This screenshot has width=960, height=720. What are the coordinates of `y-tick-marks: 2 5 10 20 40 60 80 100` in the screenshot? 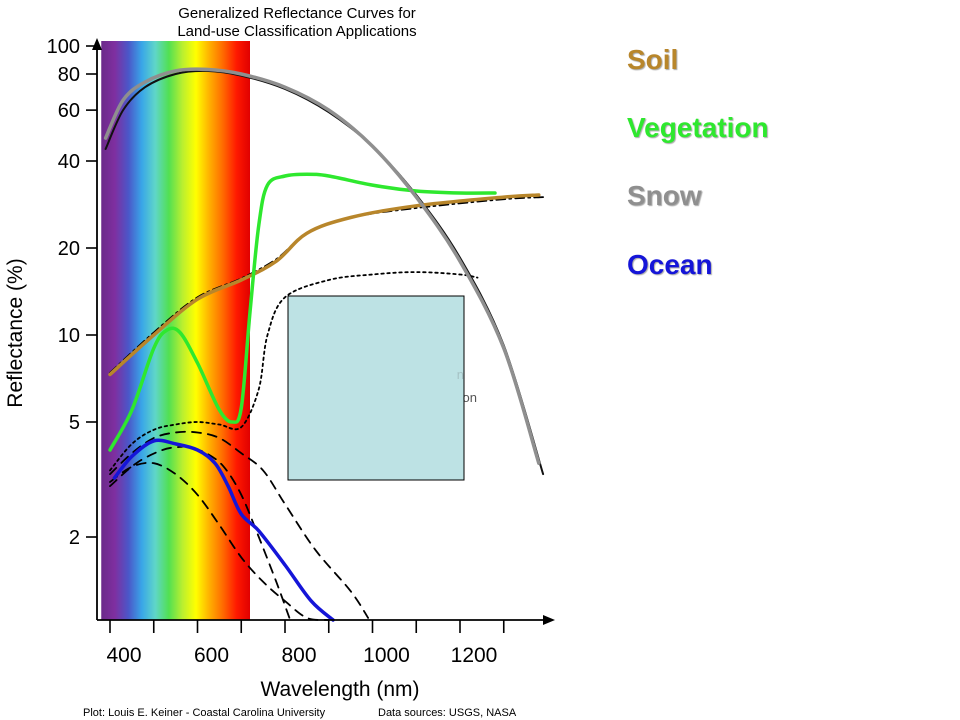 It's located at (72, 292).